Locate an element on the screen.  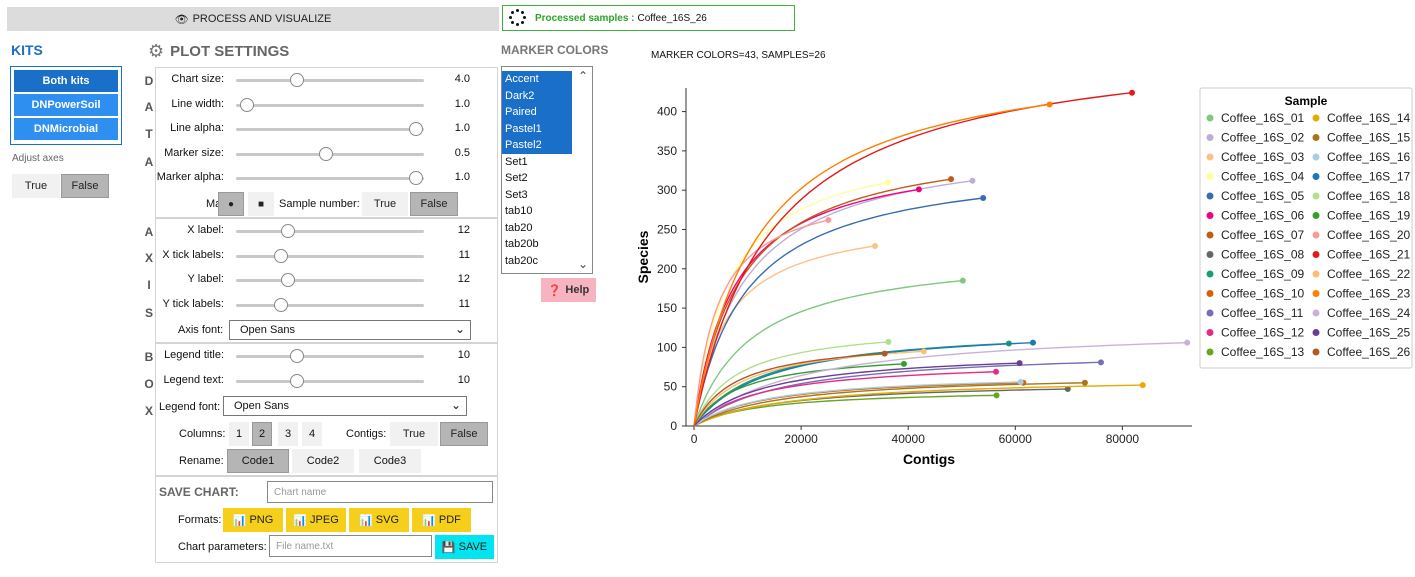
marker-color-option: Pastel2 is located at coordinates (537, 145).